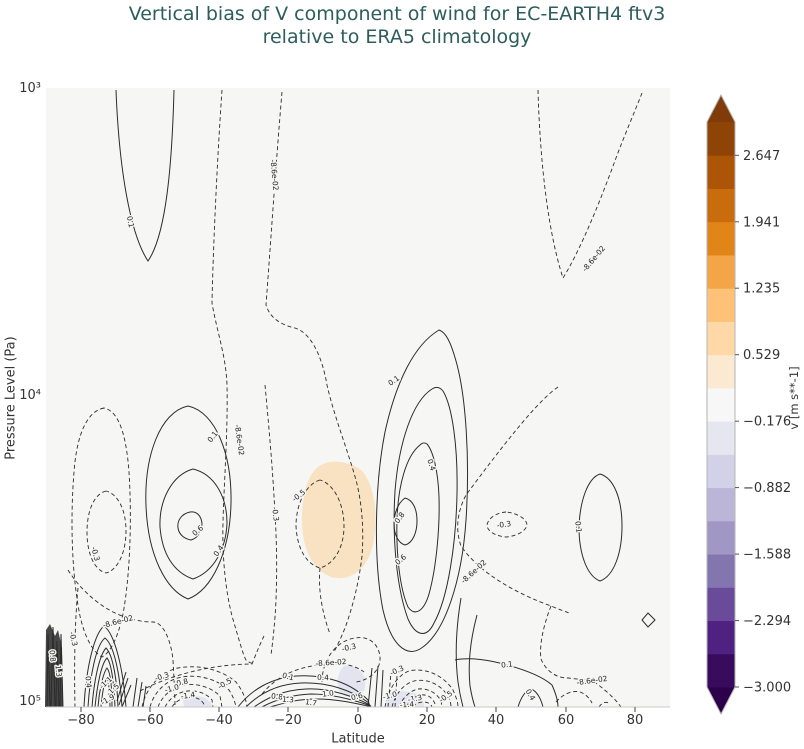 The height and width of the screenshot is (749, 804). What do you see at coordinates (761, 222) in the screenshot?
I see `colorbar-tick-label: 1.941` at bounding box center [761, 222].